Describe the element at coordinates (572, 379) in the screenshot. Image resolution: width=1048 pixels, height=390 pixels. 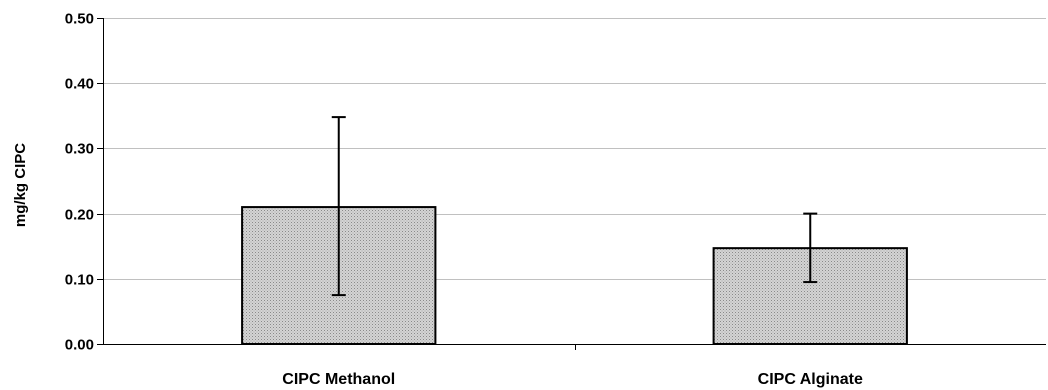
I see `x-category-labels: CIPC Methanol CIPC Alginate` at that location.